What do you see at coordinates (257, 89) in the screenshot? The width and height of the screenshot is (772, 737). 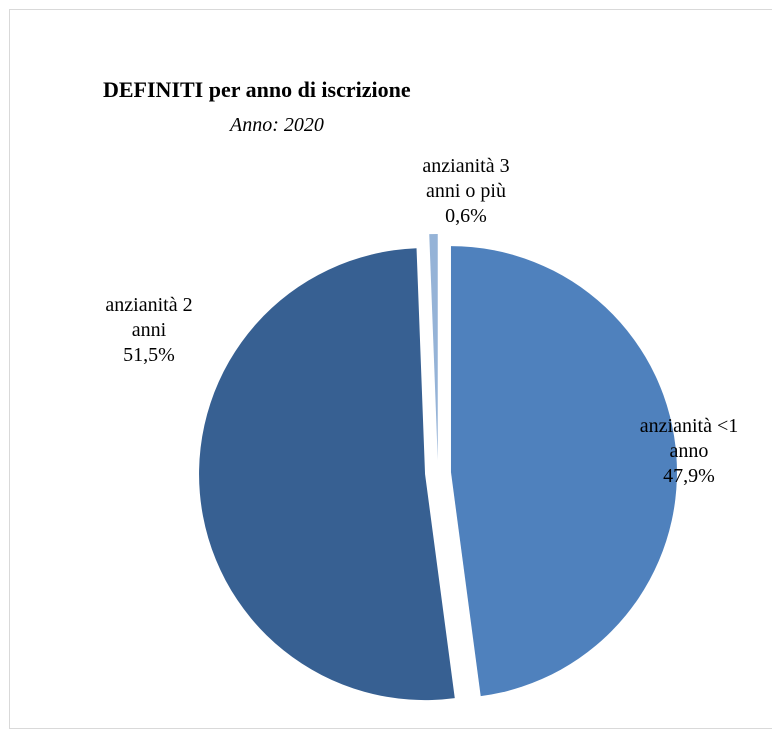 I see `chart-title: DEFINITI per anno di iscrizione` at bounding box center [257, 89].